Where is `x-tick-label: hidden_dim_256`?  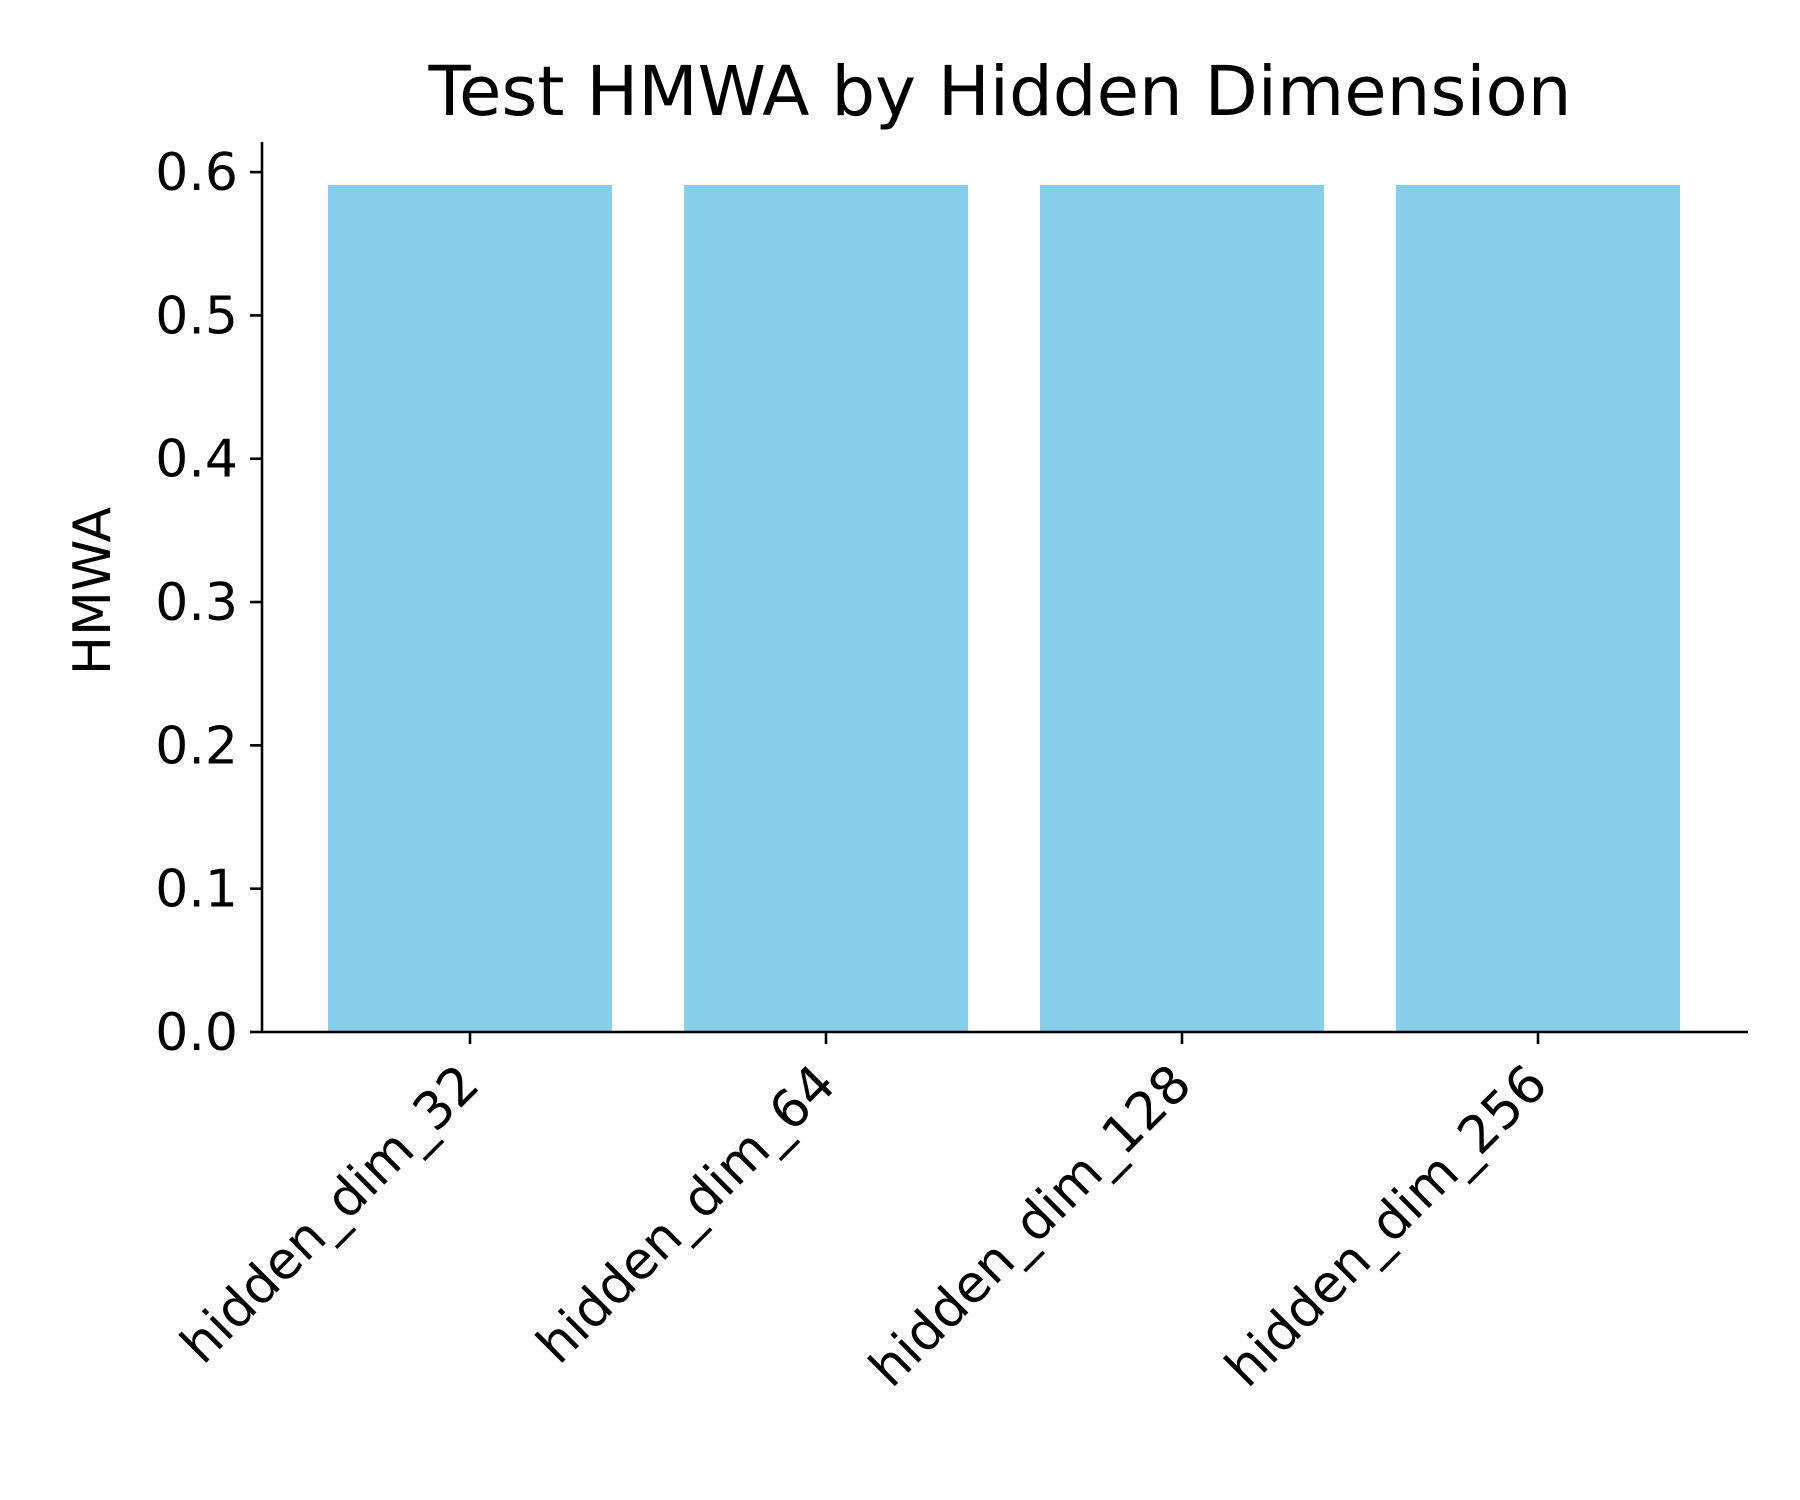 x-tick-label: hidden_dim_256 is located at coordinates (1386, 1226).